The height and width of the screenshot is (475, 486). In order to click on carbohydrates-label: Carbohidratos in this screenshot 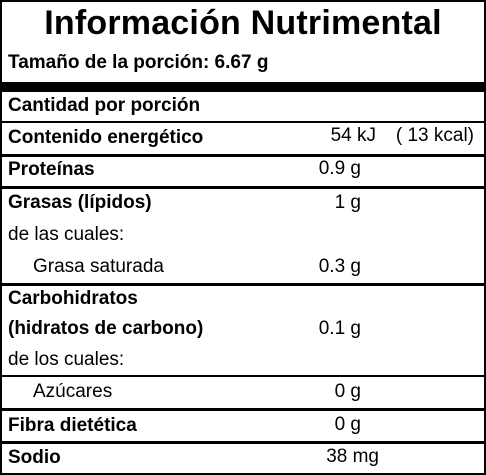, I will do `click(73, 298)`.